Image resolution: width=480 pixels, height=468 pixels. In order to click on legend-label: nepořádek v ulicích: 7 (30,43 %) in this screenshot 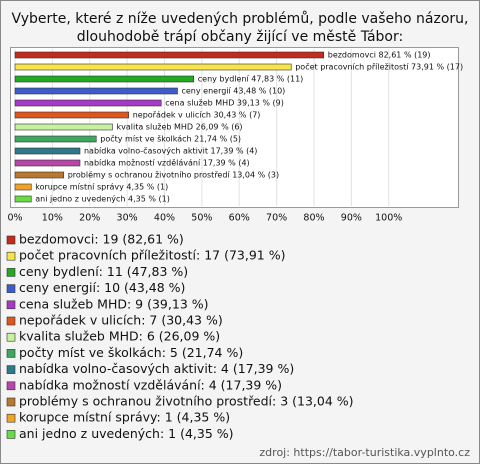, I will do `click(121, 320)`.